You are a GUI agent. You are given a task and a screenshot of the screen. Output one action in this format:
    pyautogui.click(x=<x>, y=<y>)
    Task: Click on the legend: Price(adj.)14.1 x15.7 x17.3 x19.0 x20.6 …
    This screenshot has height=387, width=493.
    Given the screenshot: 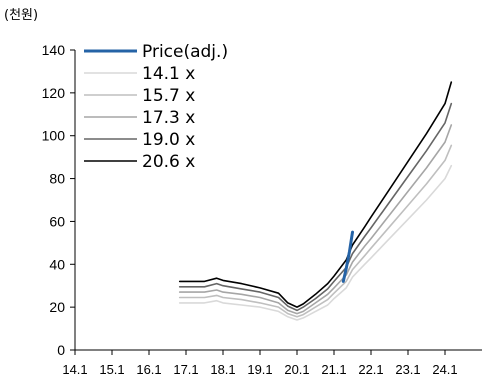 What is the action you would take?
    pyautogui.click(x=156, y=107)
    